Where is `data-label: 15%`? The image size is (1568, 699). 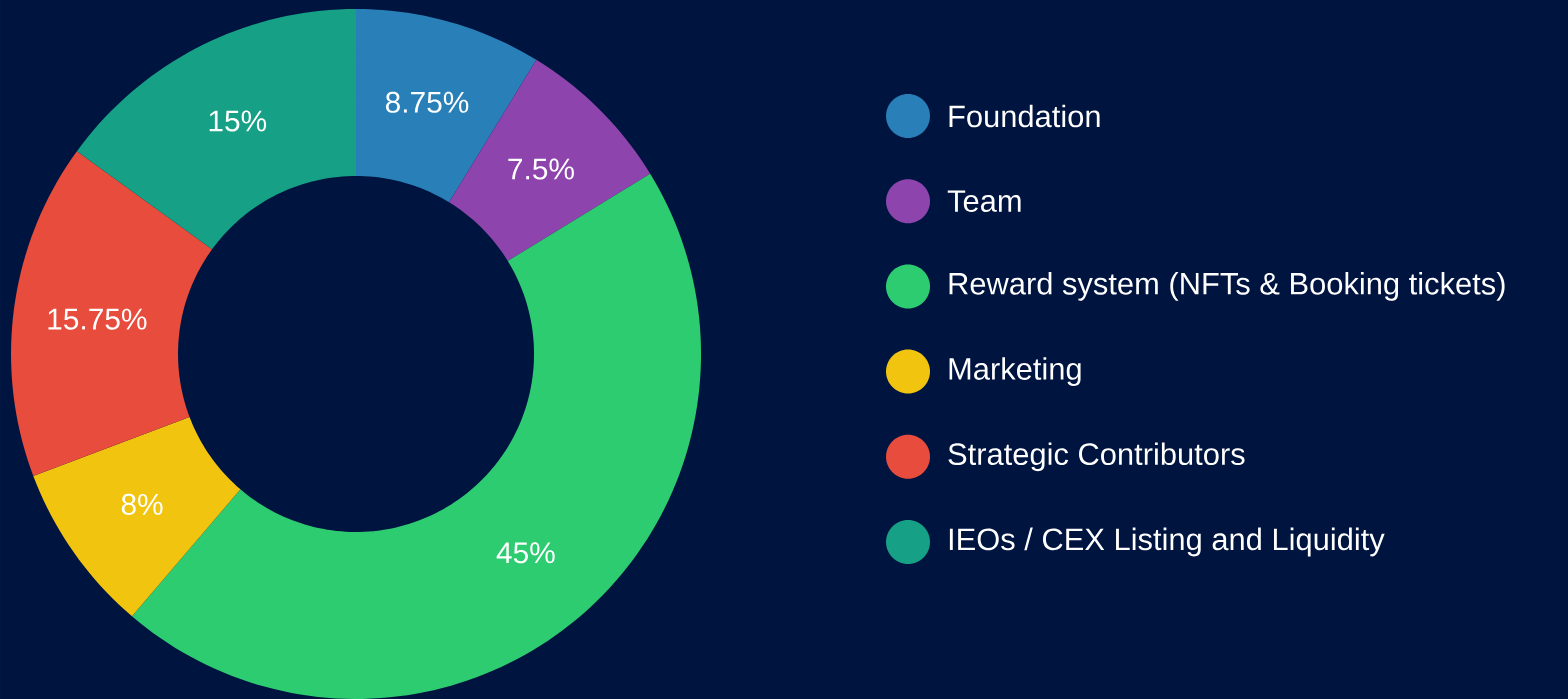 data-label: 15% is located at coordinates (238, 121).